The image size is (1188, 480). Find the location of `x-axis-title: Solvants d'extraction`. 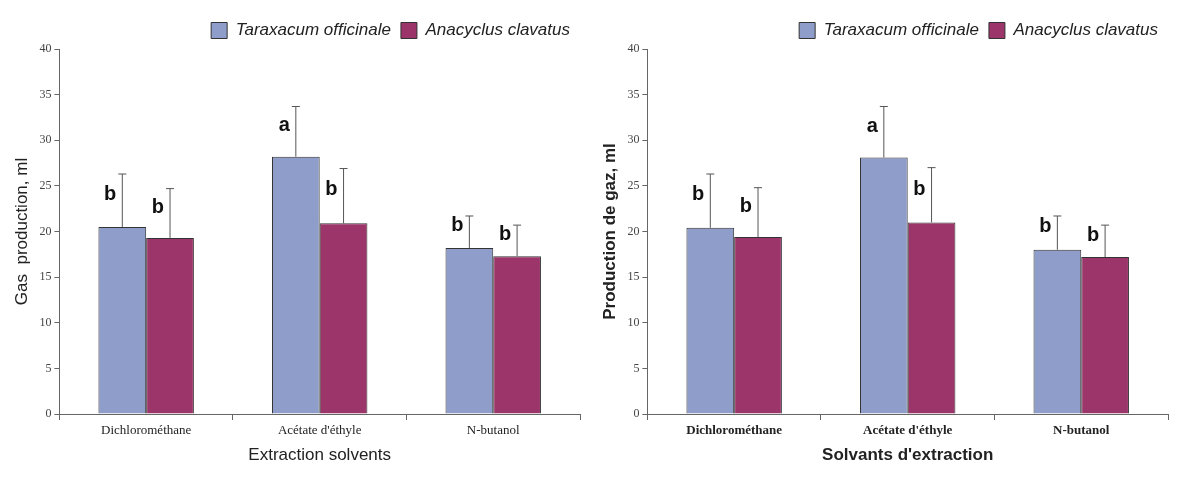

x-axis-title: Solvants d'extraction is located at coordinates (908, 455).